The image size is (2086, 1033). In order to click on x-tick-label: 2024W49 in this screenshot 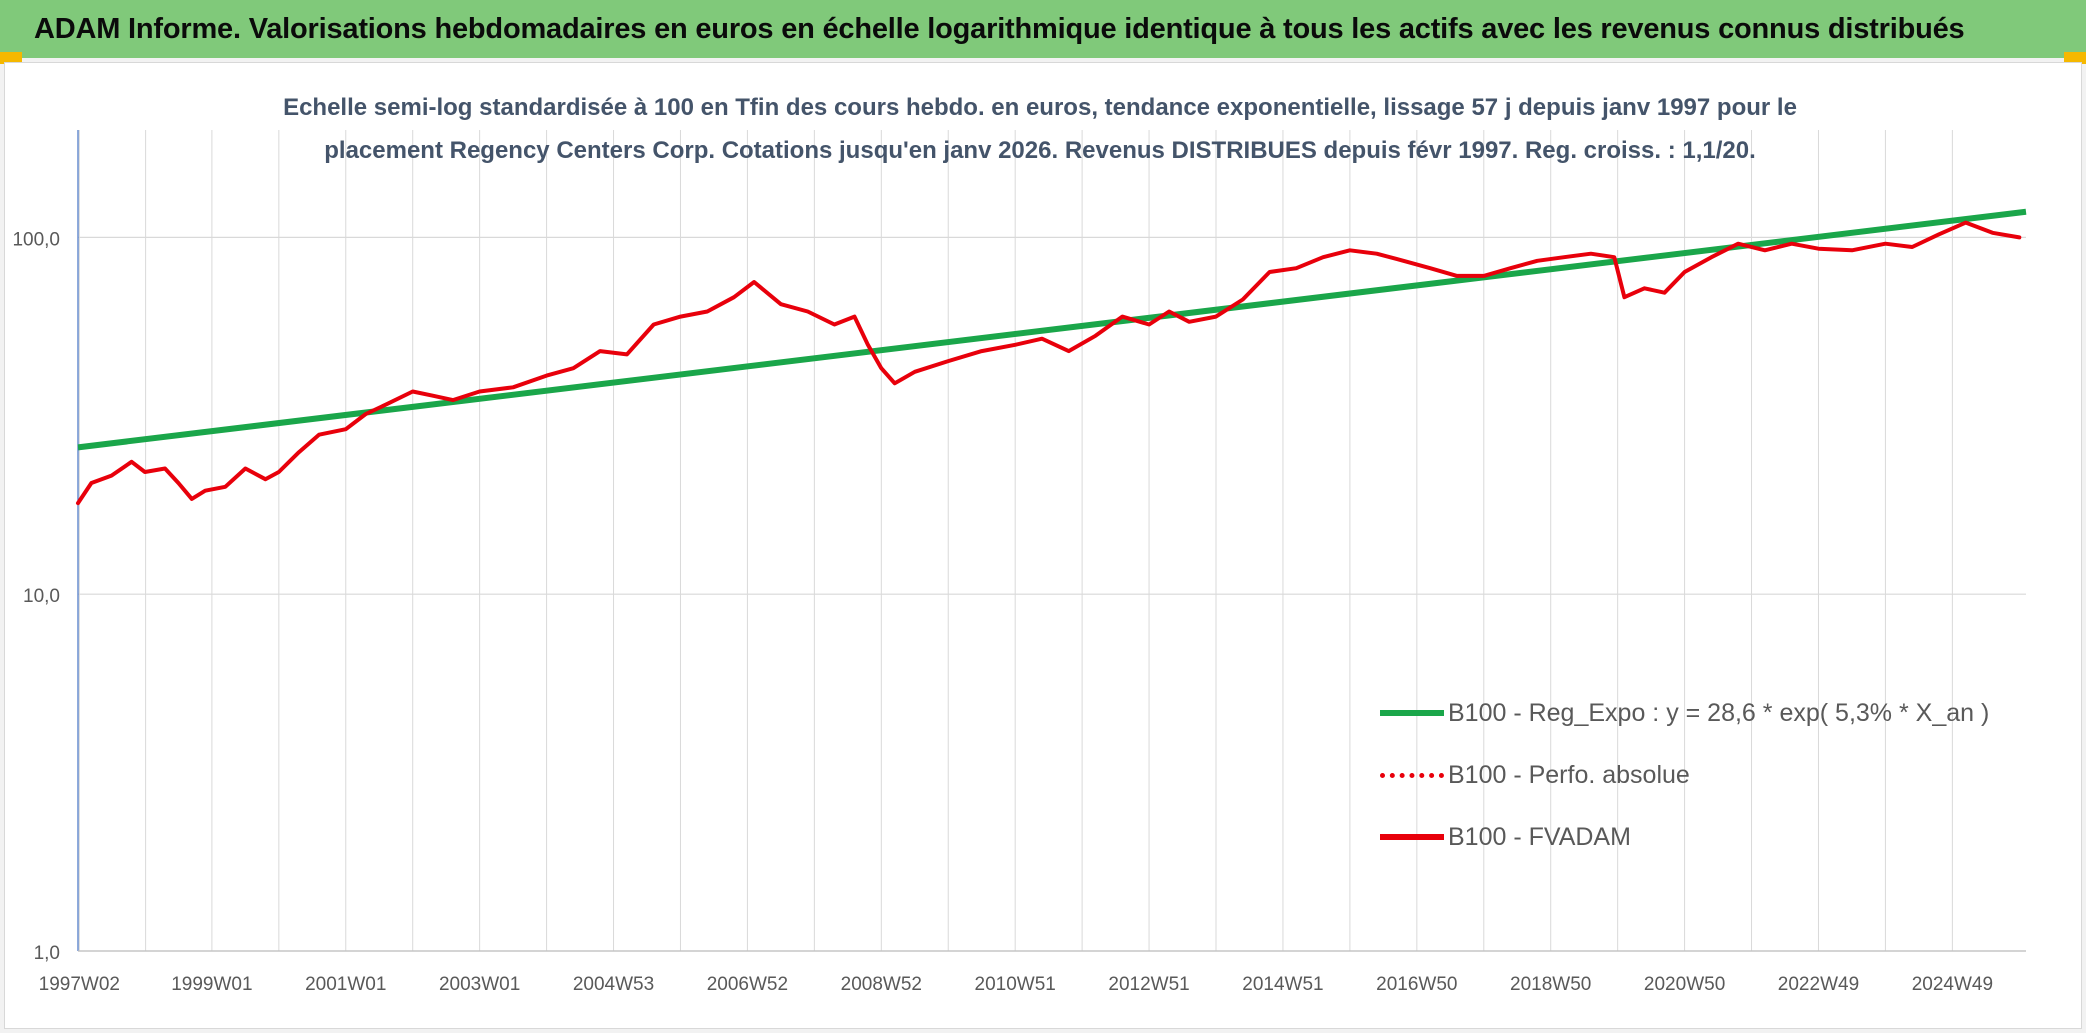, I will do `click(1952, 984)`.